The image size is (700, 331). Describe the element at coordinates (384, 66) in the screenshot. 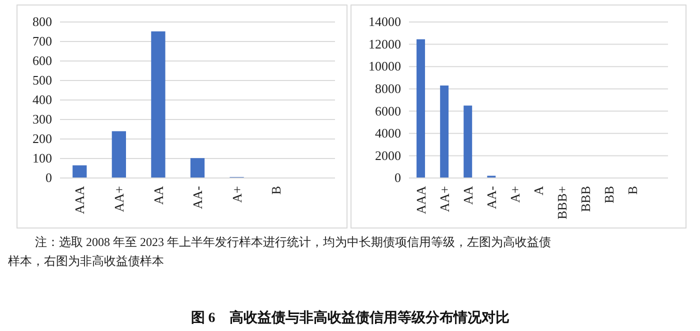

I see `y-tick-label: 10000` at that location.